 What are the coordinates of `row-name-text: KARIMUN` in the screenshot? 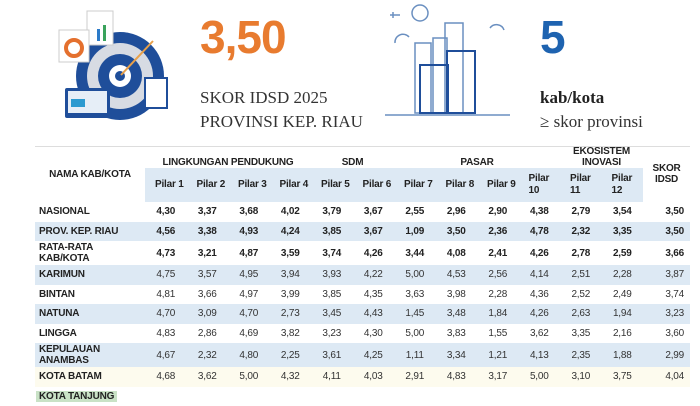 It's located at (62, 274).